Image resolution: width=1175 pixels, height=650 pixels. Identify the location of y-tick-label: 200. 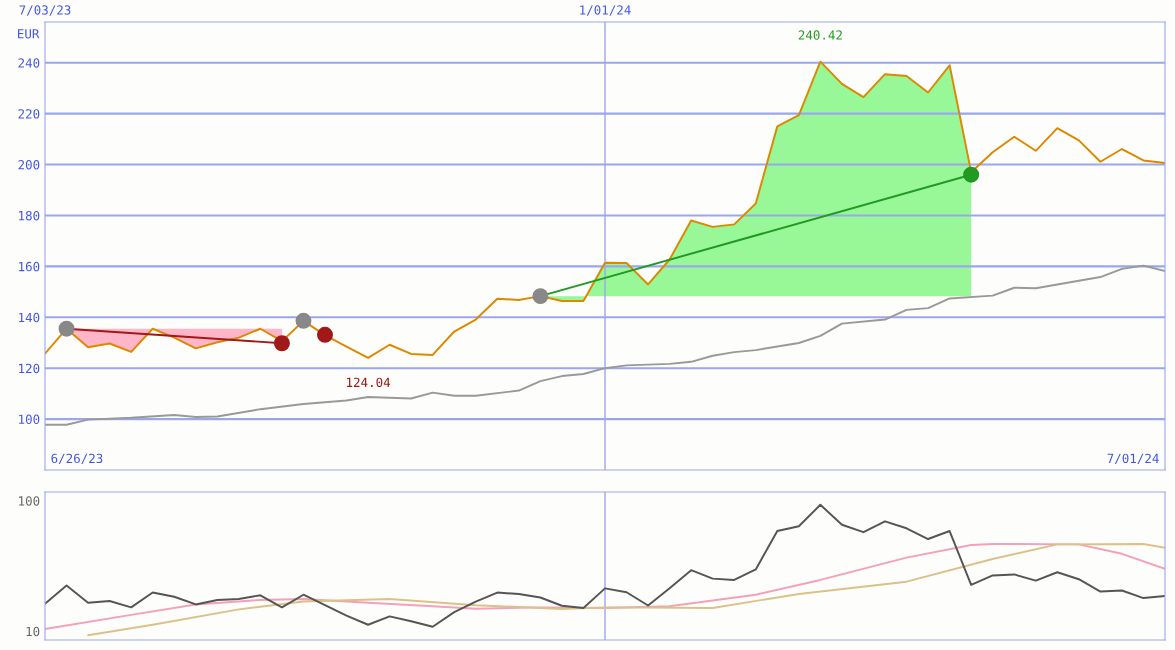
(29, 165).